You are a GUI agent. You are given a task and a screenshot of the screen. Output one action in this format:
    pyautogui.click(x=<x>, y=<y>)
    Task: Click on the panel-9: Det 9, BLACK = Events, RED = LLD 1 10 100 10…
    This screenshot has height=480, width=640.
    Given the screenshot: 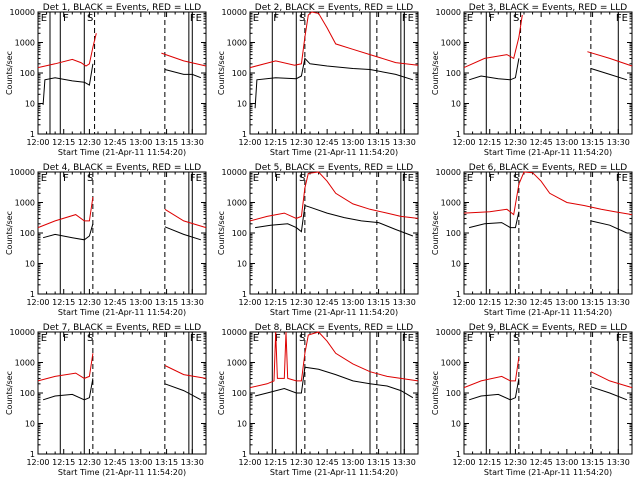 What is the action you would take?
    pyautogui.click(x=532, y=400)
    